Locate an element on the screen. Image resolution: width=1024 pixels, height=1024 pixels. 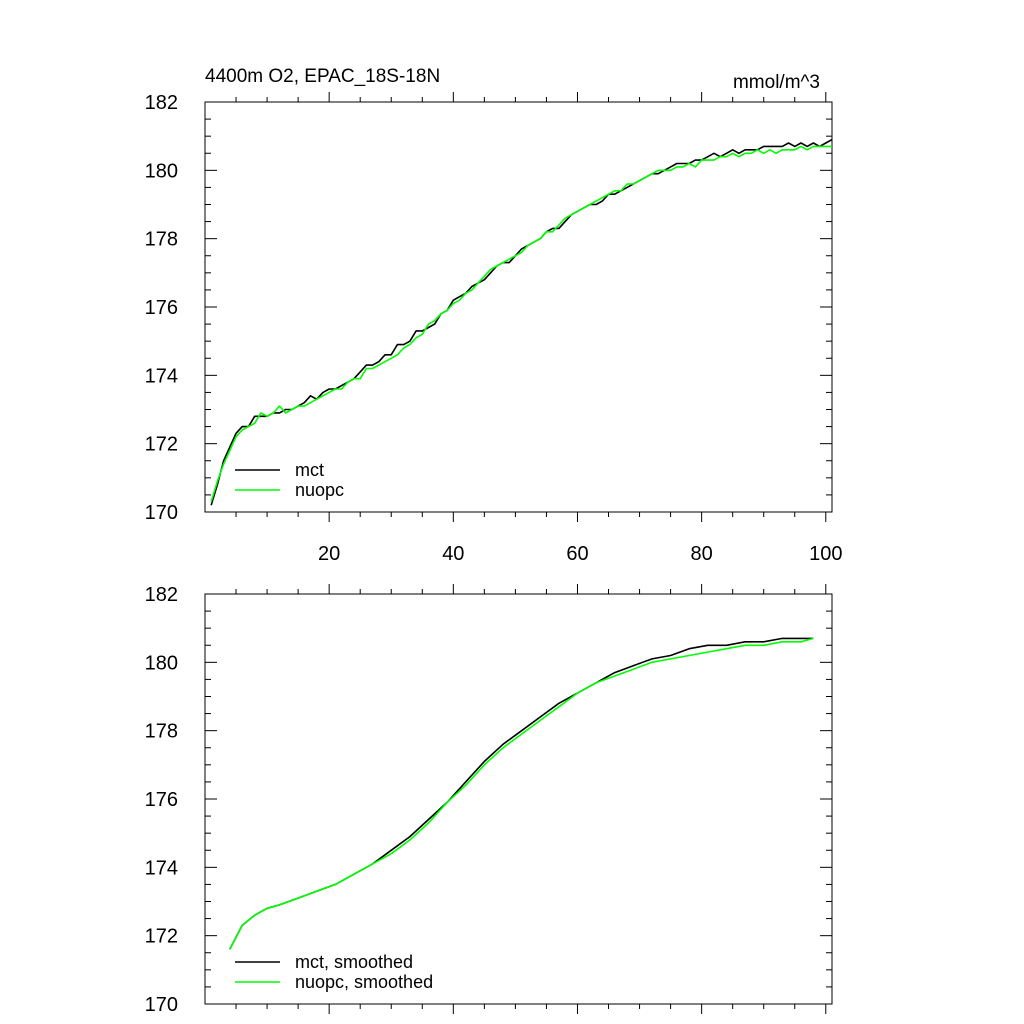
legend-label: mct, smoothed is located at coordinates (354, 962).